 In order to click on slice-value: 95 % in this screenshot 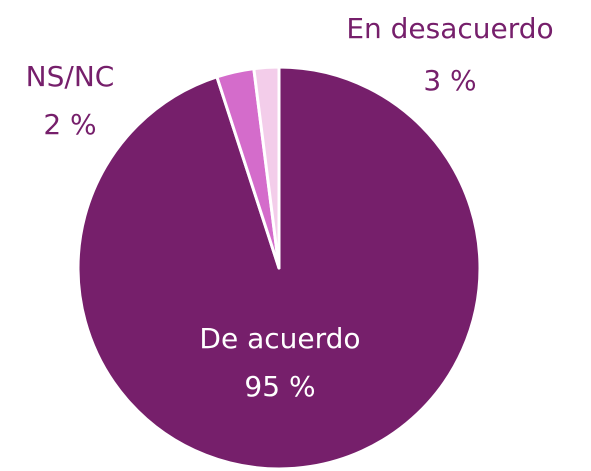, I will do `click(279, 386)`.